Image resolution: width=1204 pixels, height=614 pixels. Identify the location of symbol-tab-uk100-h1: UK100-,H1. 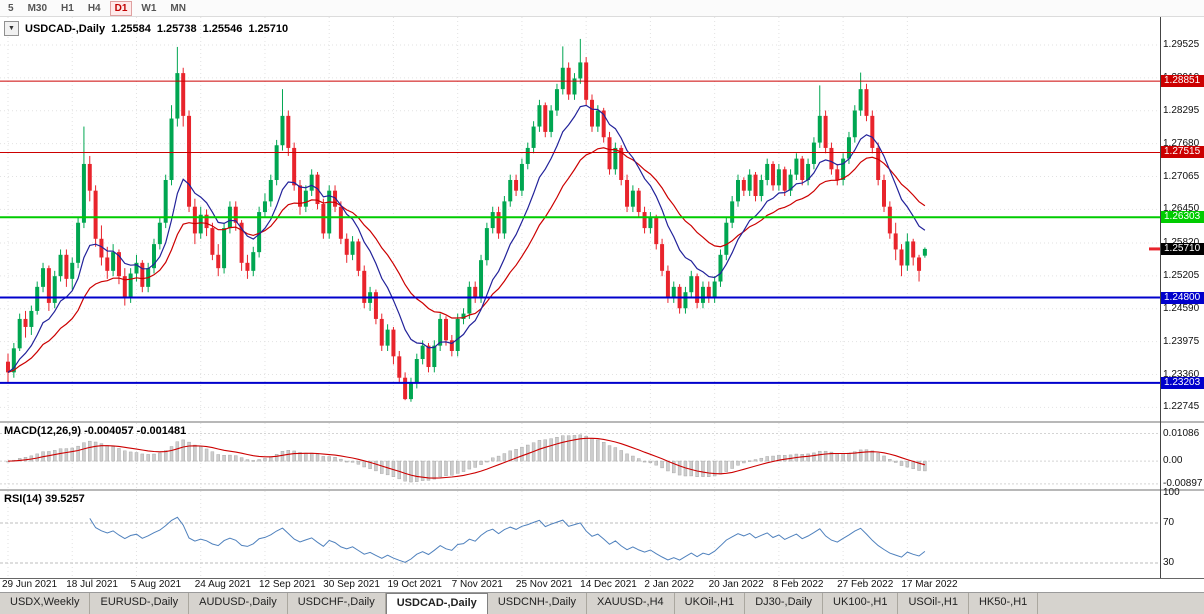
(861, 603).